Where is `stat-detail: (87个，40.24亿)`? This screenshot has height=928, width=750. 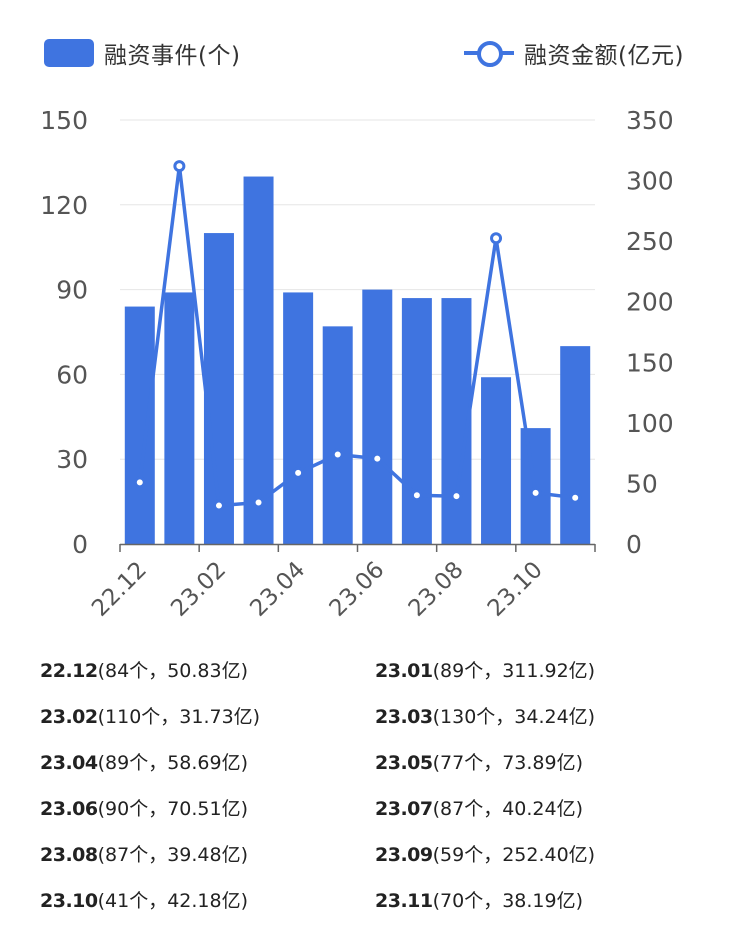
stat-detail: (87个，40.24亿) is located at coordinates (508, 809).